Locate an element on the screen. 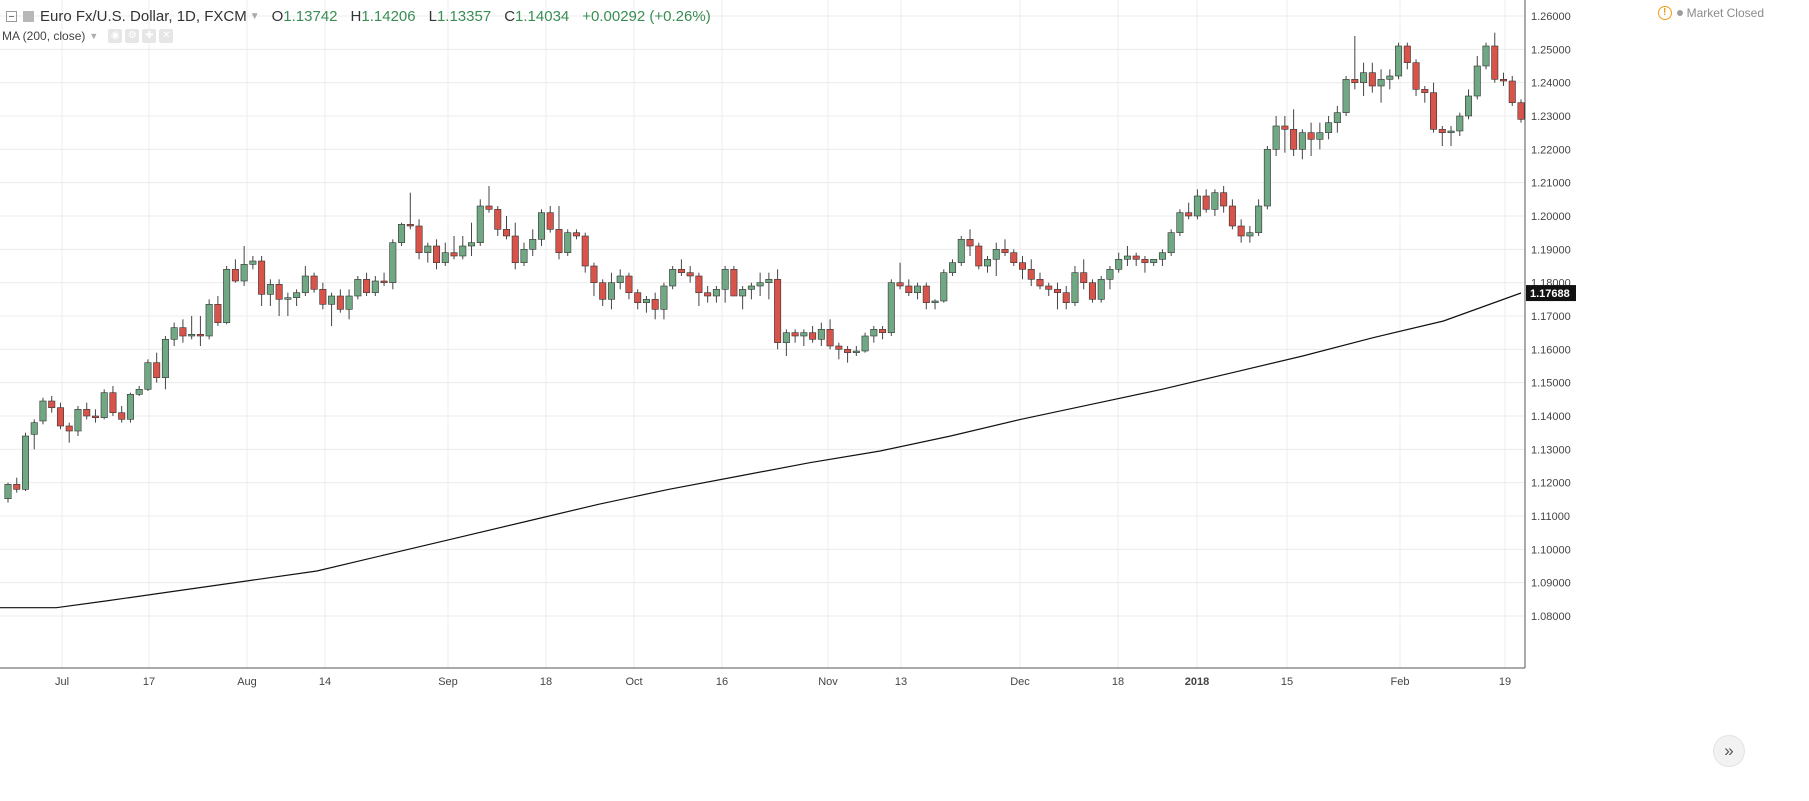  market-status: ! Market Closed is located at coordinates (1710, 13).